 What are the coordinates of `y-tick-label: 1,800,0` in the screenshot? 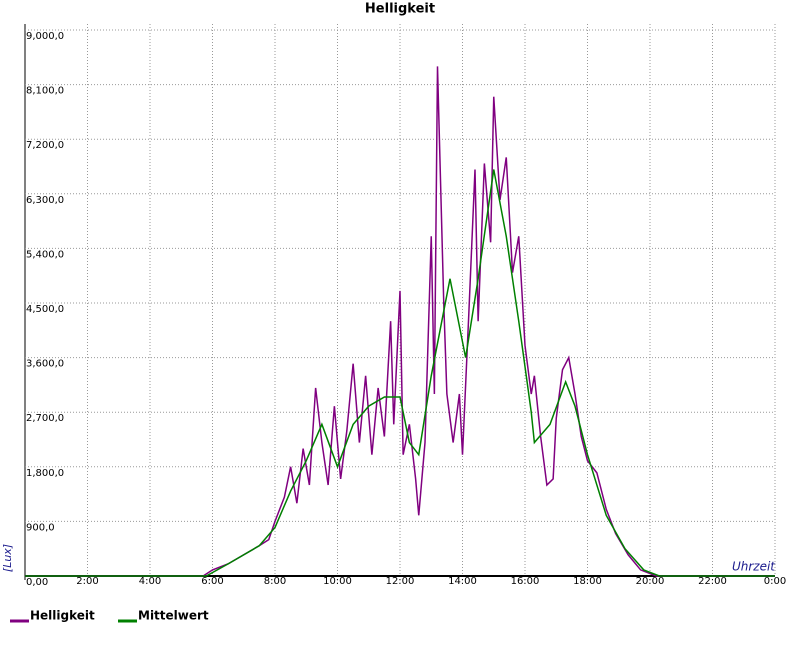 It's located at (45, 473).